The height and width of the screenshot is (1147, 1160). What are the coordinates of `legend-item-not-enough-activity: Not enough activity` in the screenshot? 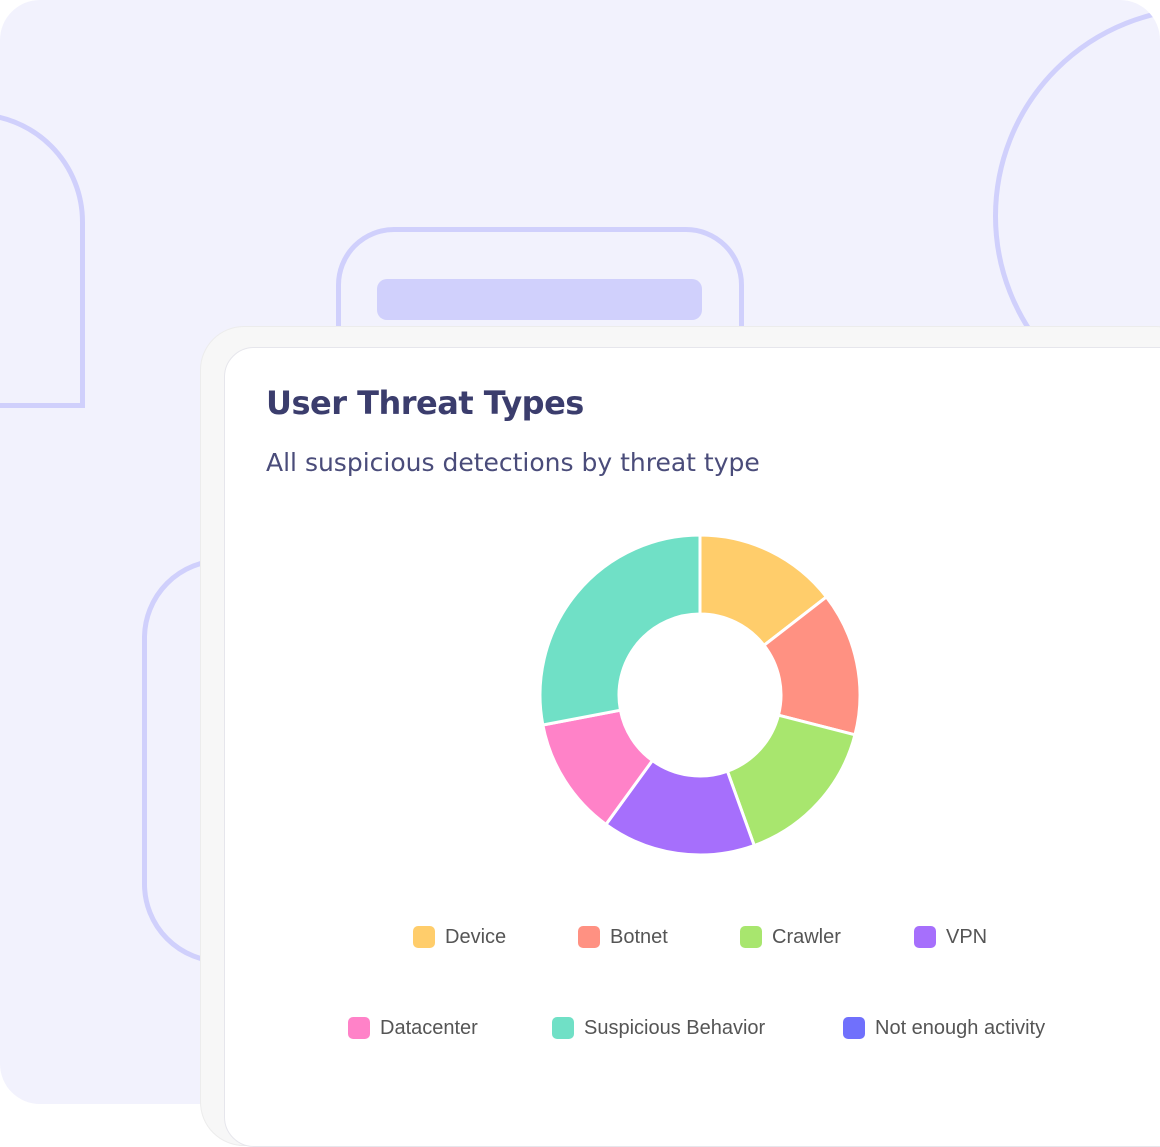 It's located at (944, 1028).